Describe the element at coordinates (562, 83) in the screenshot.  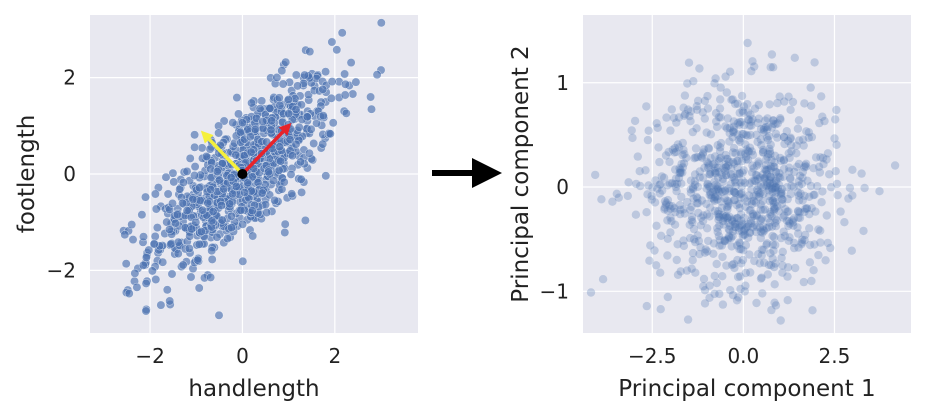
I see `right-y-tick-label: 1` at that location.